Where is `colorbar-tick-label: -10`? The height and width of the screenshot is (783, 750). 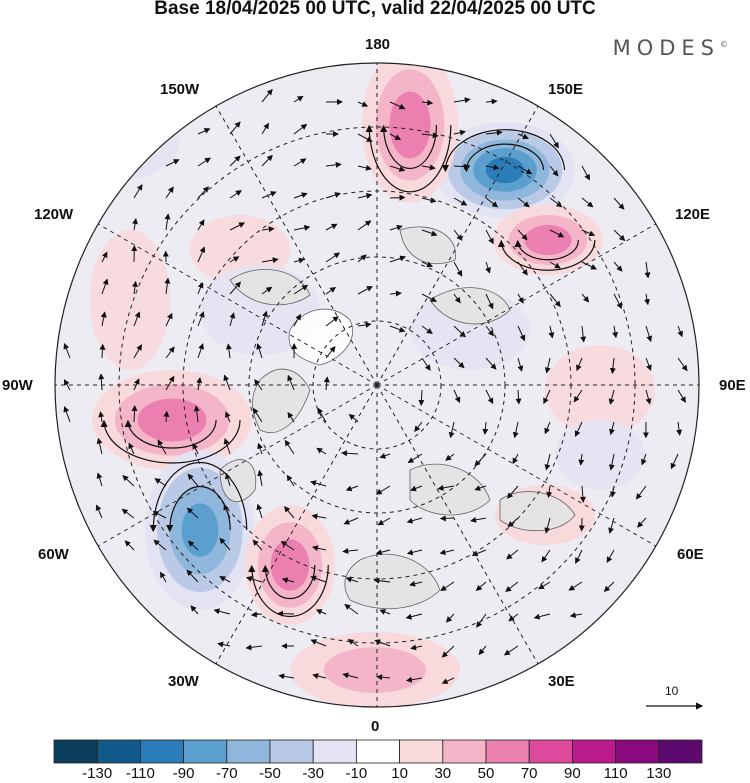
colorbar-tick-label: -10 is located at coordinates (356, 773).